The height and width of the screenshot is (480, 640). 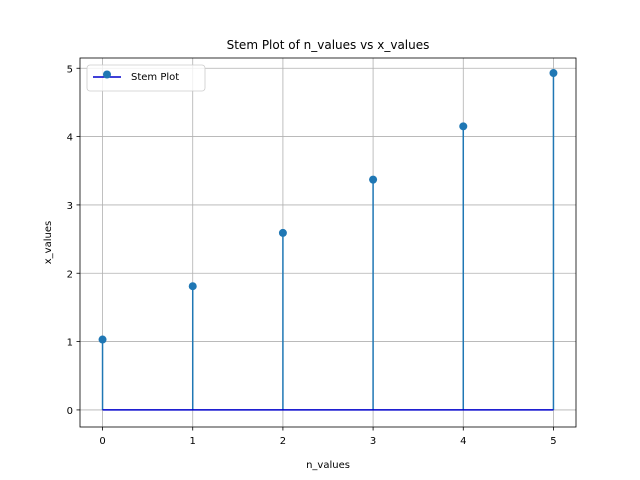 What do you see at coordinates (553, 441) in the screenshot?
I see `x-tick-label: 5` at bounding box center [553, 441].